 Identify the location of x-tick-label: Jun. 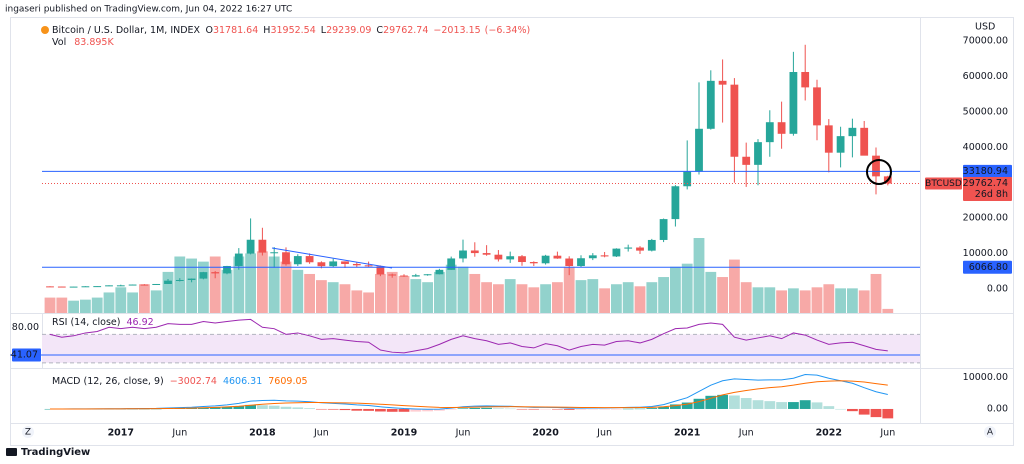
(746, 433).